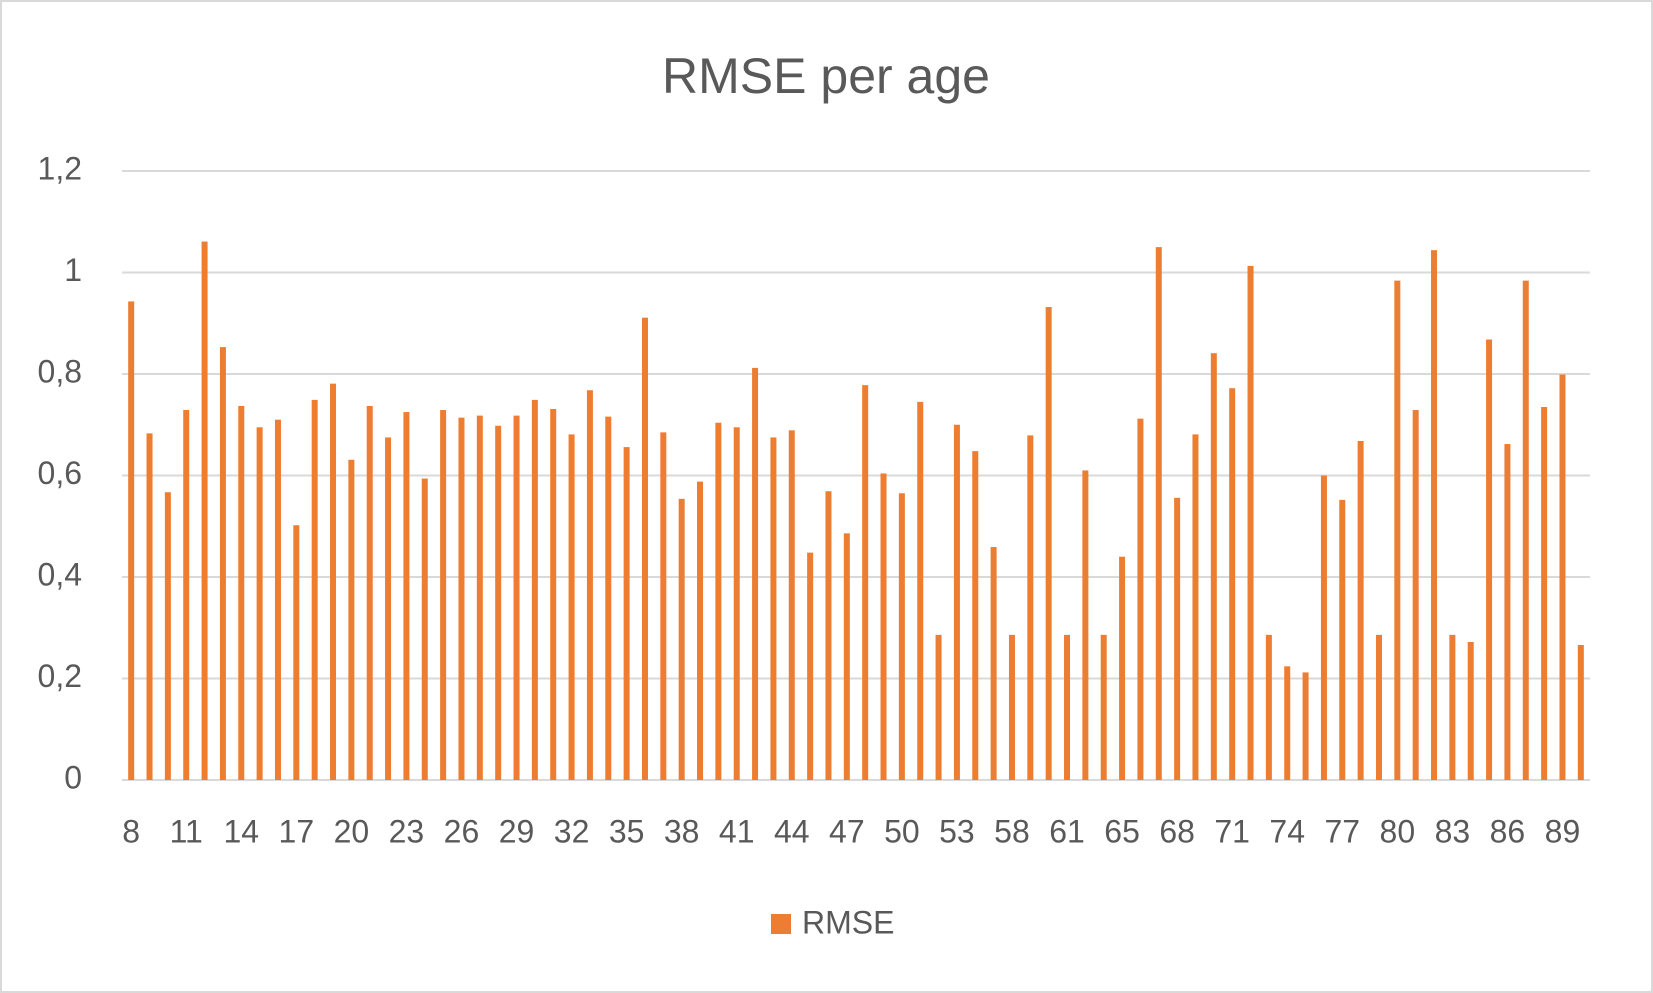  Describe the element at coordinates (73, 777) in the screenshot. I see `y-tick-label: 0` at that location.